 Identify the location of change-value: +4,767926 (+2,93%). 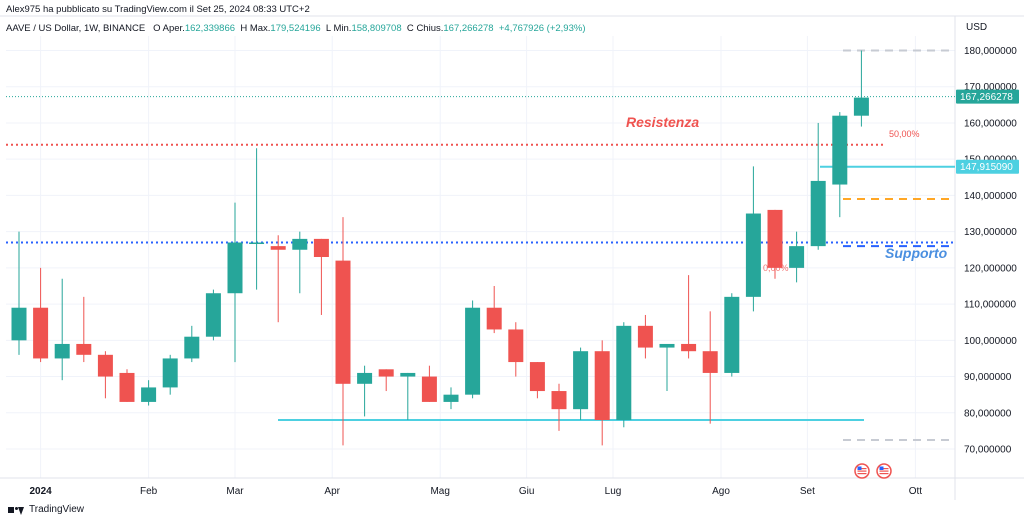
(542, 28).